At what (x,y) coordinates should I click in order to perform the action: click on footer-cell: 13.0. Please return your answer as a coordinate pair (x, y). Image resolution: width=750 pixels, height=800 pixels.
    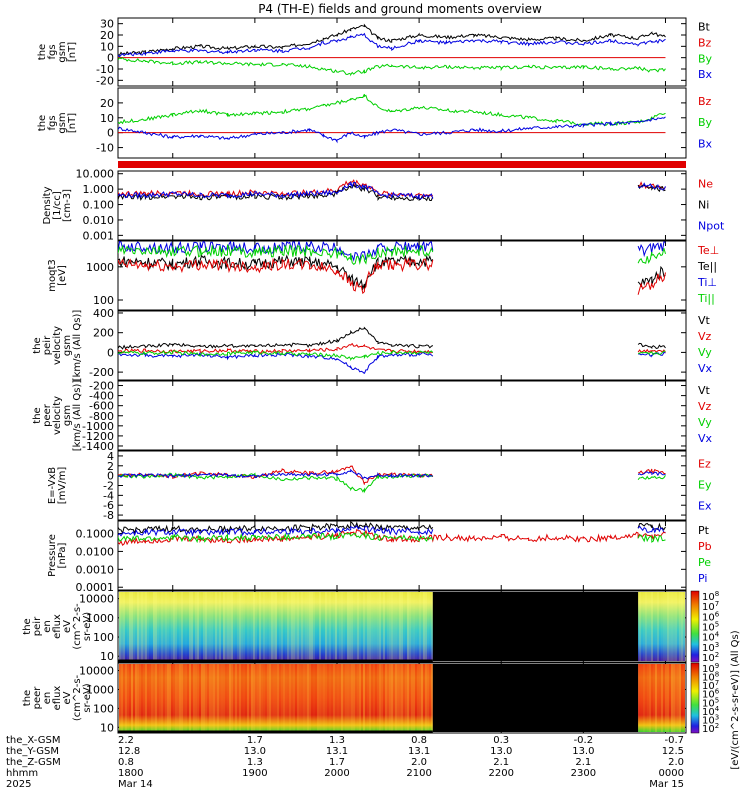
    Looking at the image, I should click on (255, 751).